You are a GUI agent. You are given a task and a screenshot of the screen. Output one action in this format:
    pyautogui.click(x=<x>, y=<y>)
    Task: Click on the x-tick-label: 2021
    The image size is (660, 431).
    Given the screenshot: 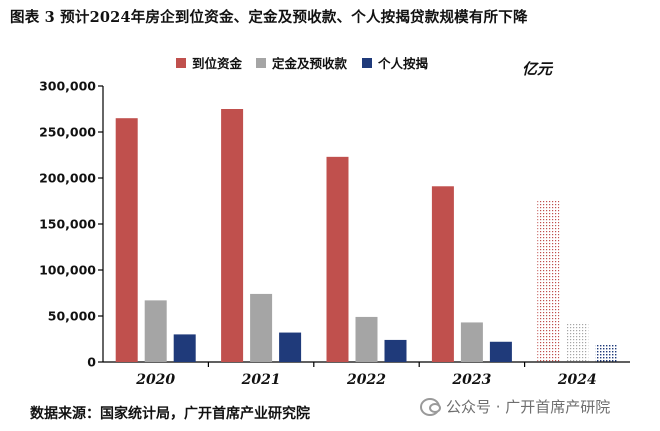 What is the action you would take?
    pyautogui.click(x=261, y=380)
    